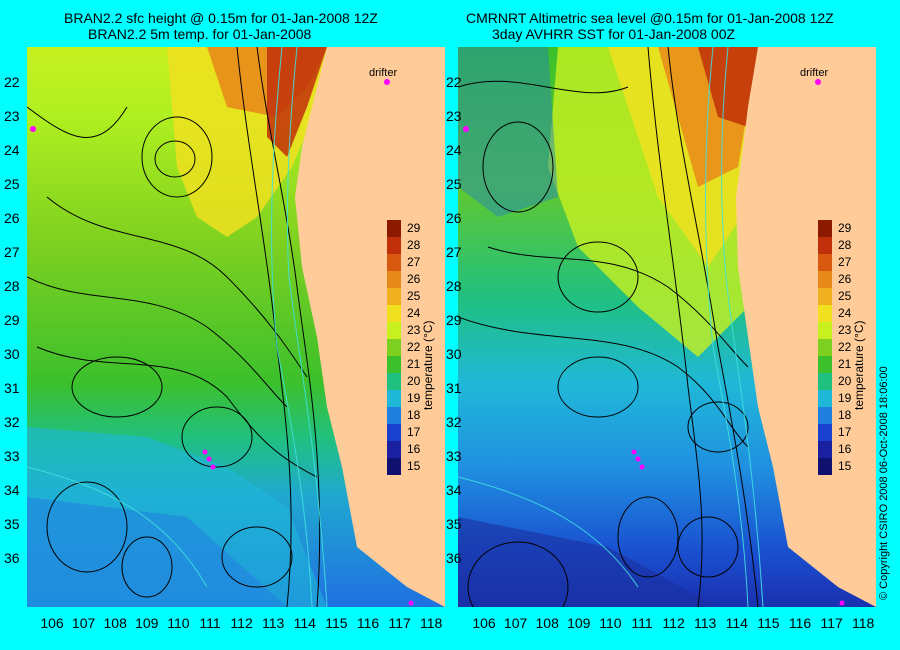 Image resolution: width=900 pixels, height=650 pixels. I want to click on longitude-tick-label: 112, so click(241, 623).